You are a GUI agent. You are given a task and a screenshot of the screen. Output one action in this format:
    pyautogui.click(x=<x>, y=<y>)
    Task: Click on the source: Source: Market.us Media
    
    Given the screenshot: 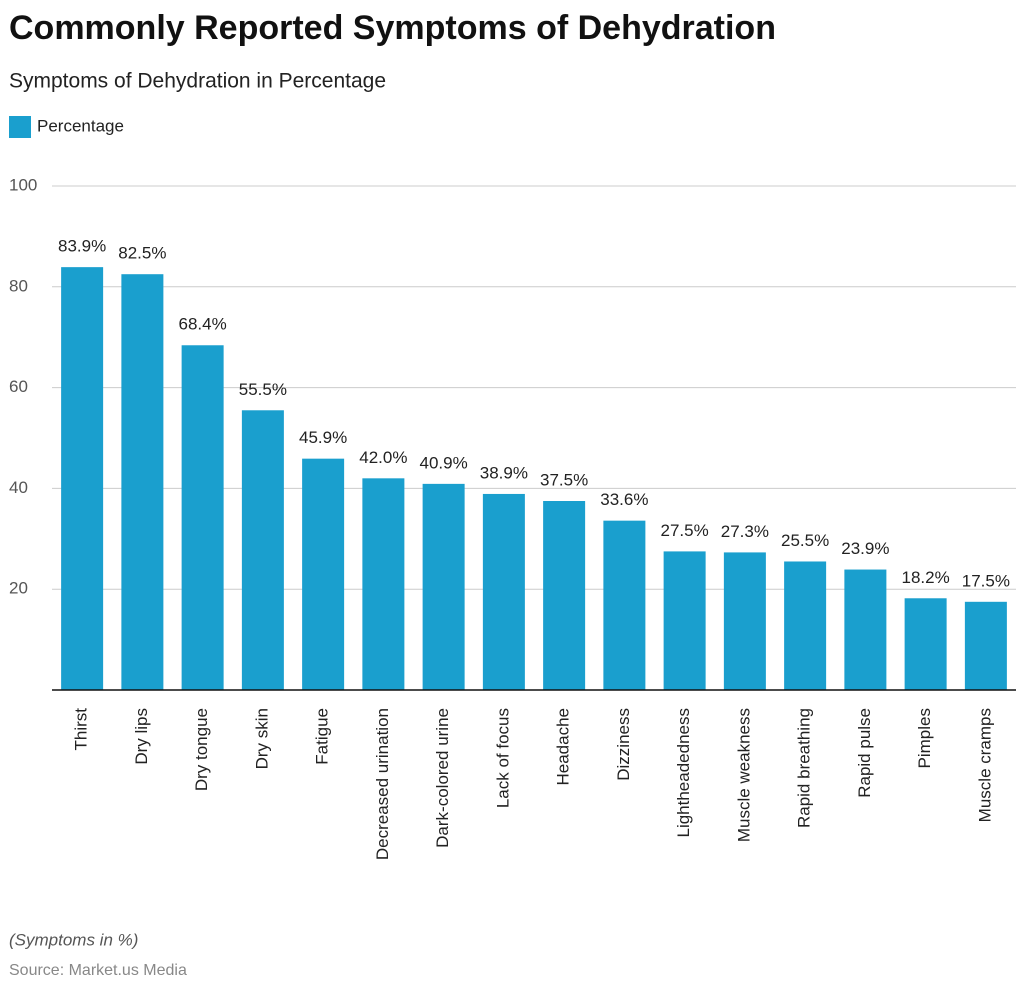 What is the action you would take?
    pyautogui.click(x=98, y=970)
    